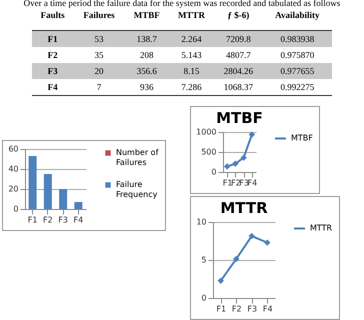  What do you see at coordinates (191, 55) in the screenshot?
I see `text: 5.143` at bounding box center [191, 55].